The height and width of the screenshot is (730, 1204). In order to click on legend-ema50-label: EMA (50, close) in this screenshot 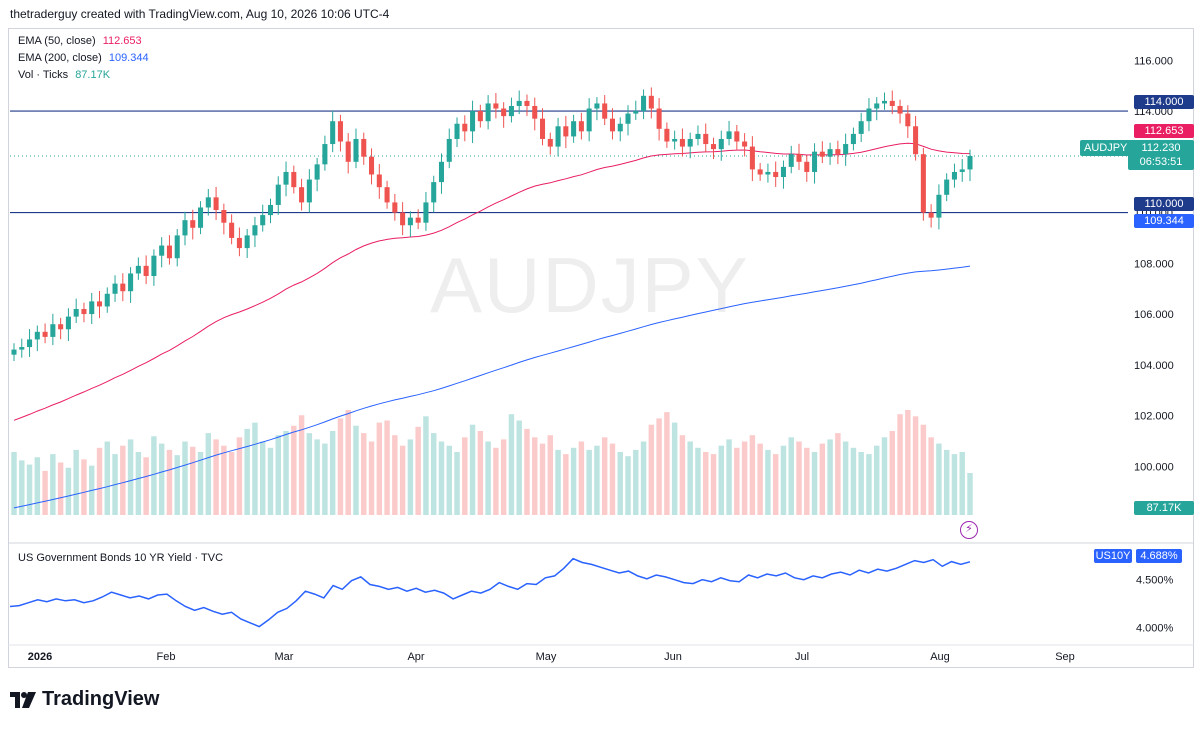, I will do `click(57, 41)`.